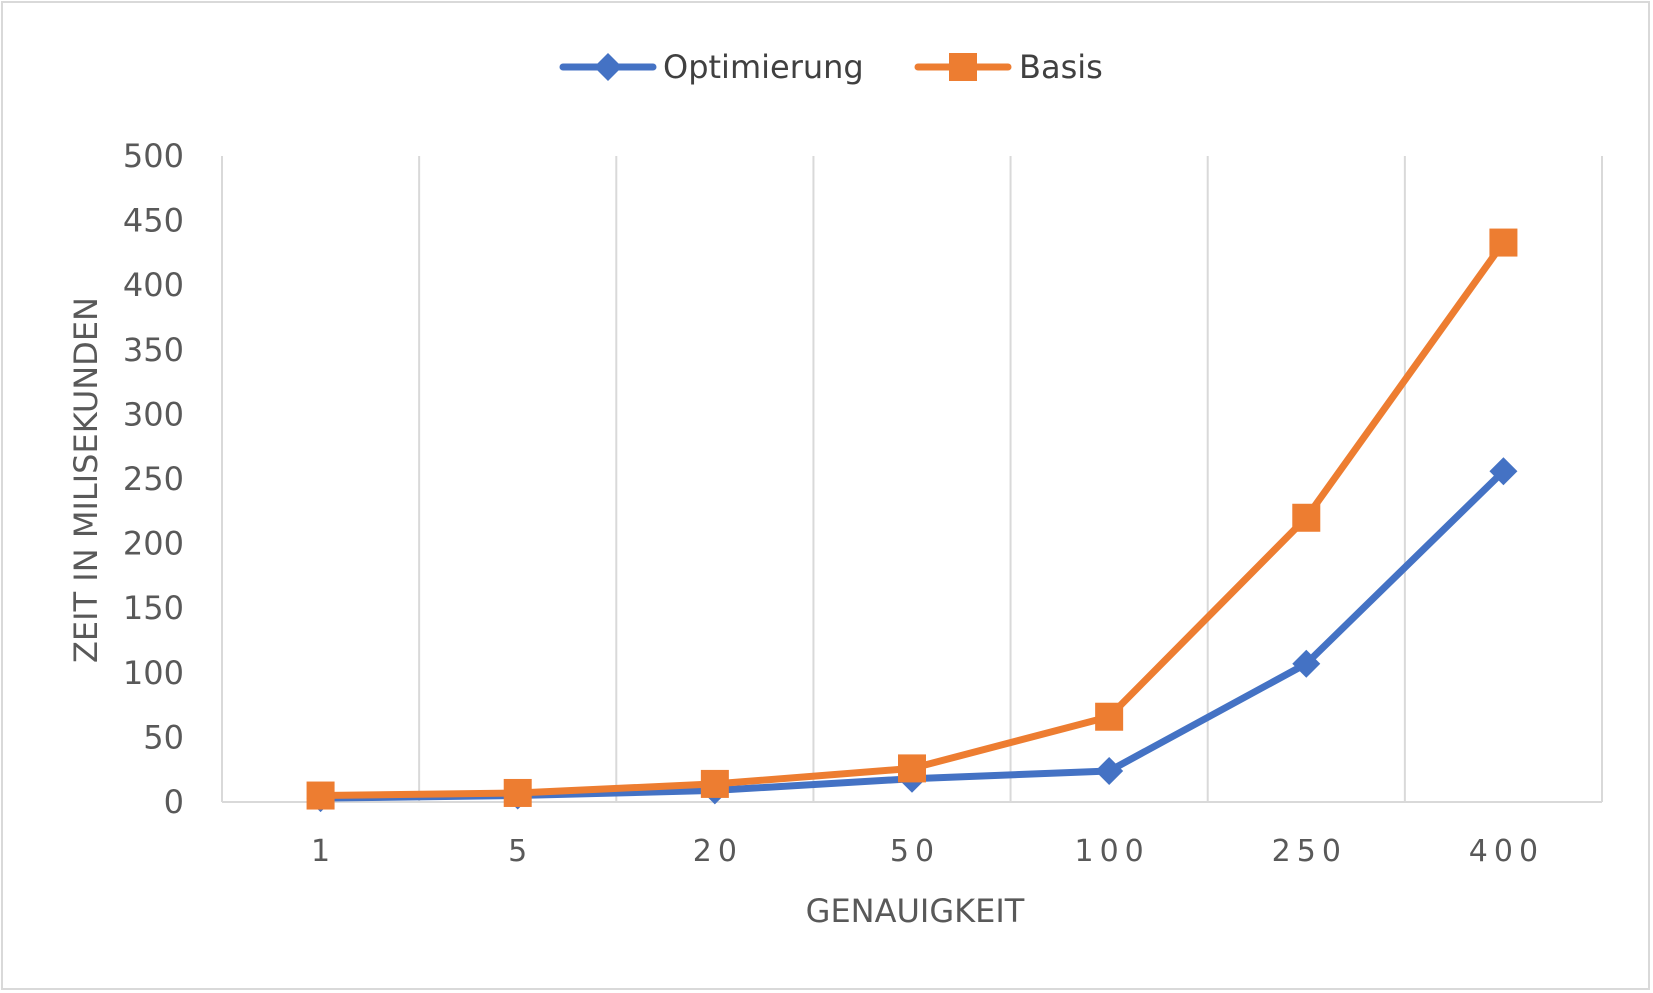  Describe the element at coordinates (174, 802) in the screenshot. I see `y-tick-label: 0` at that location.